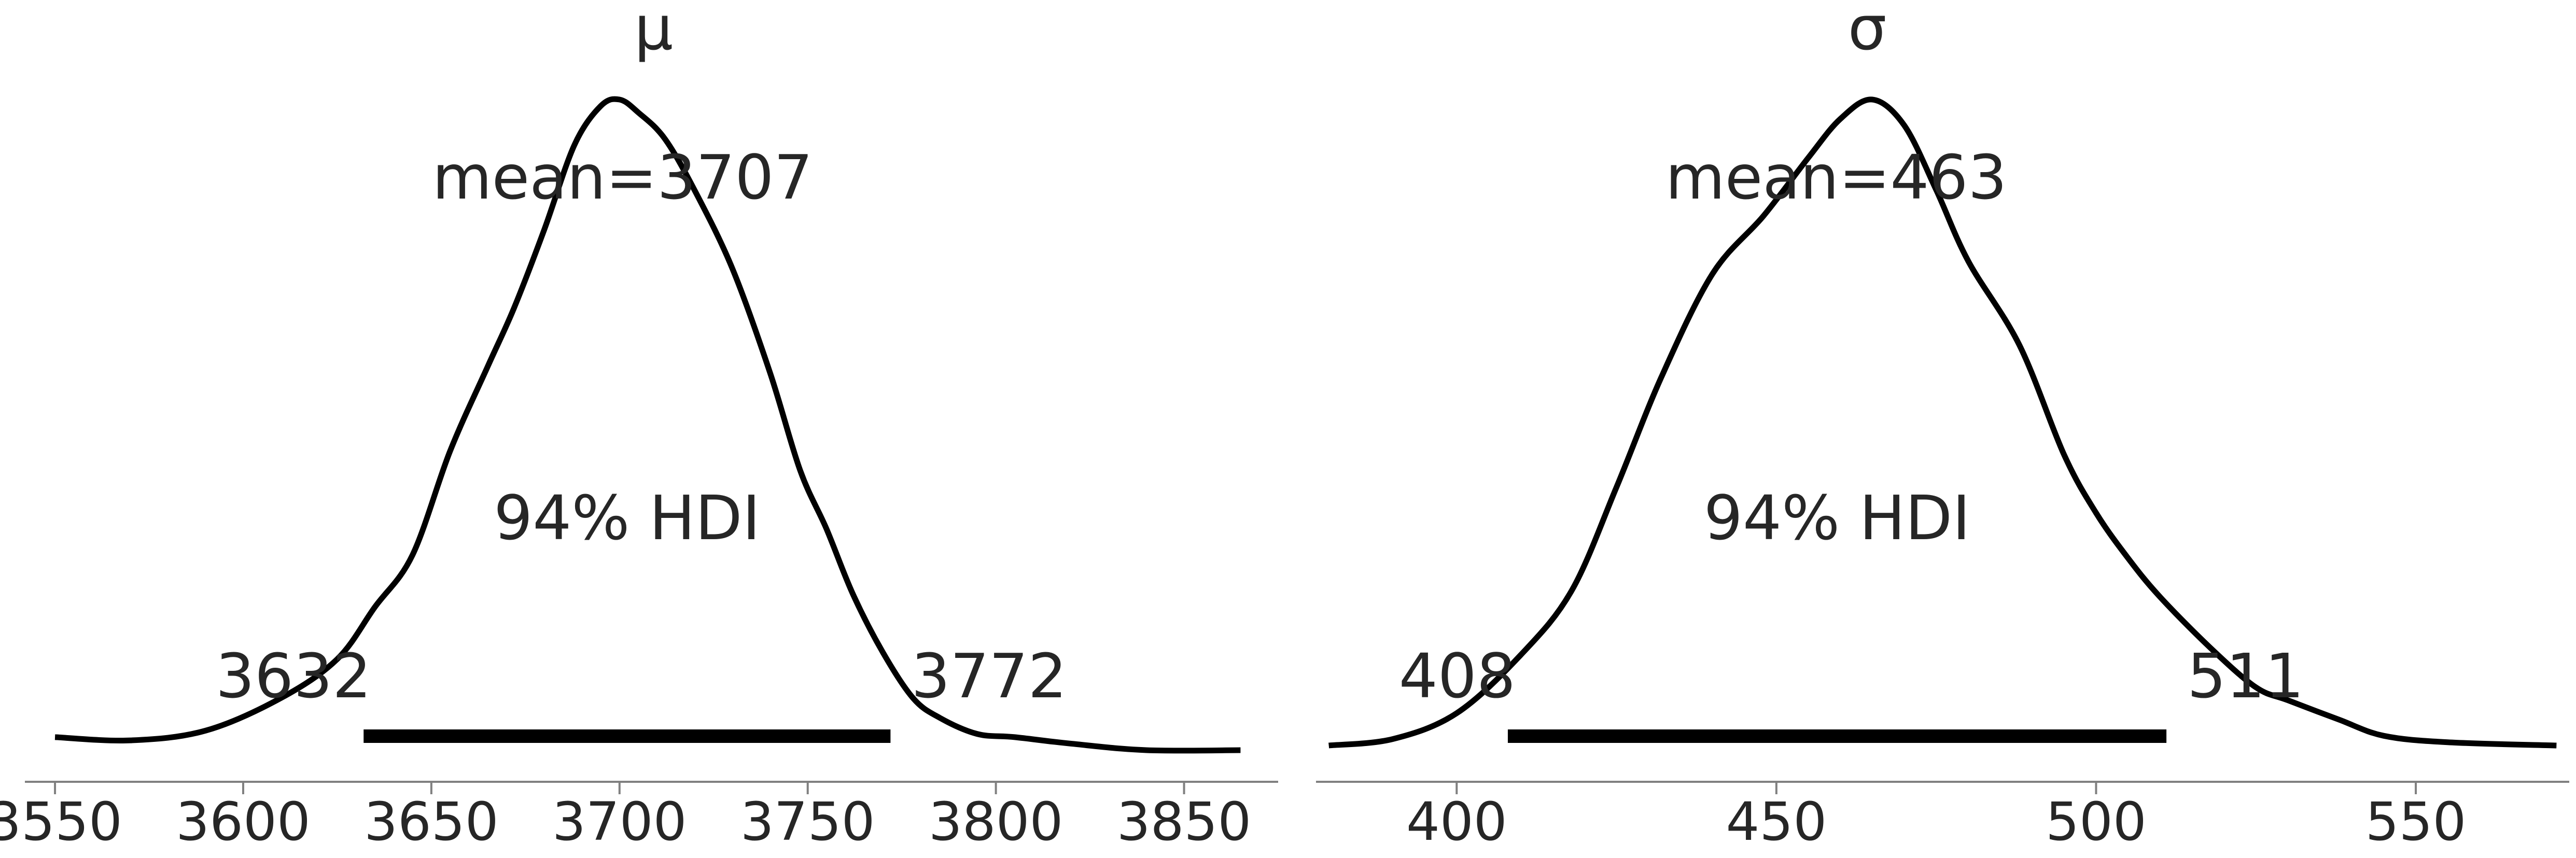 This screenshot has height=858, width=2576. I want to click on x-tick-label: 3650, so click(431, 822).